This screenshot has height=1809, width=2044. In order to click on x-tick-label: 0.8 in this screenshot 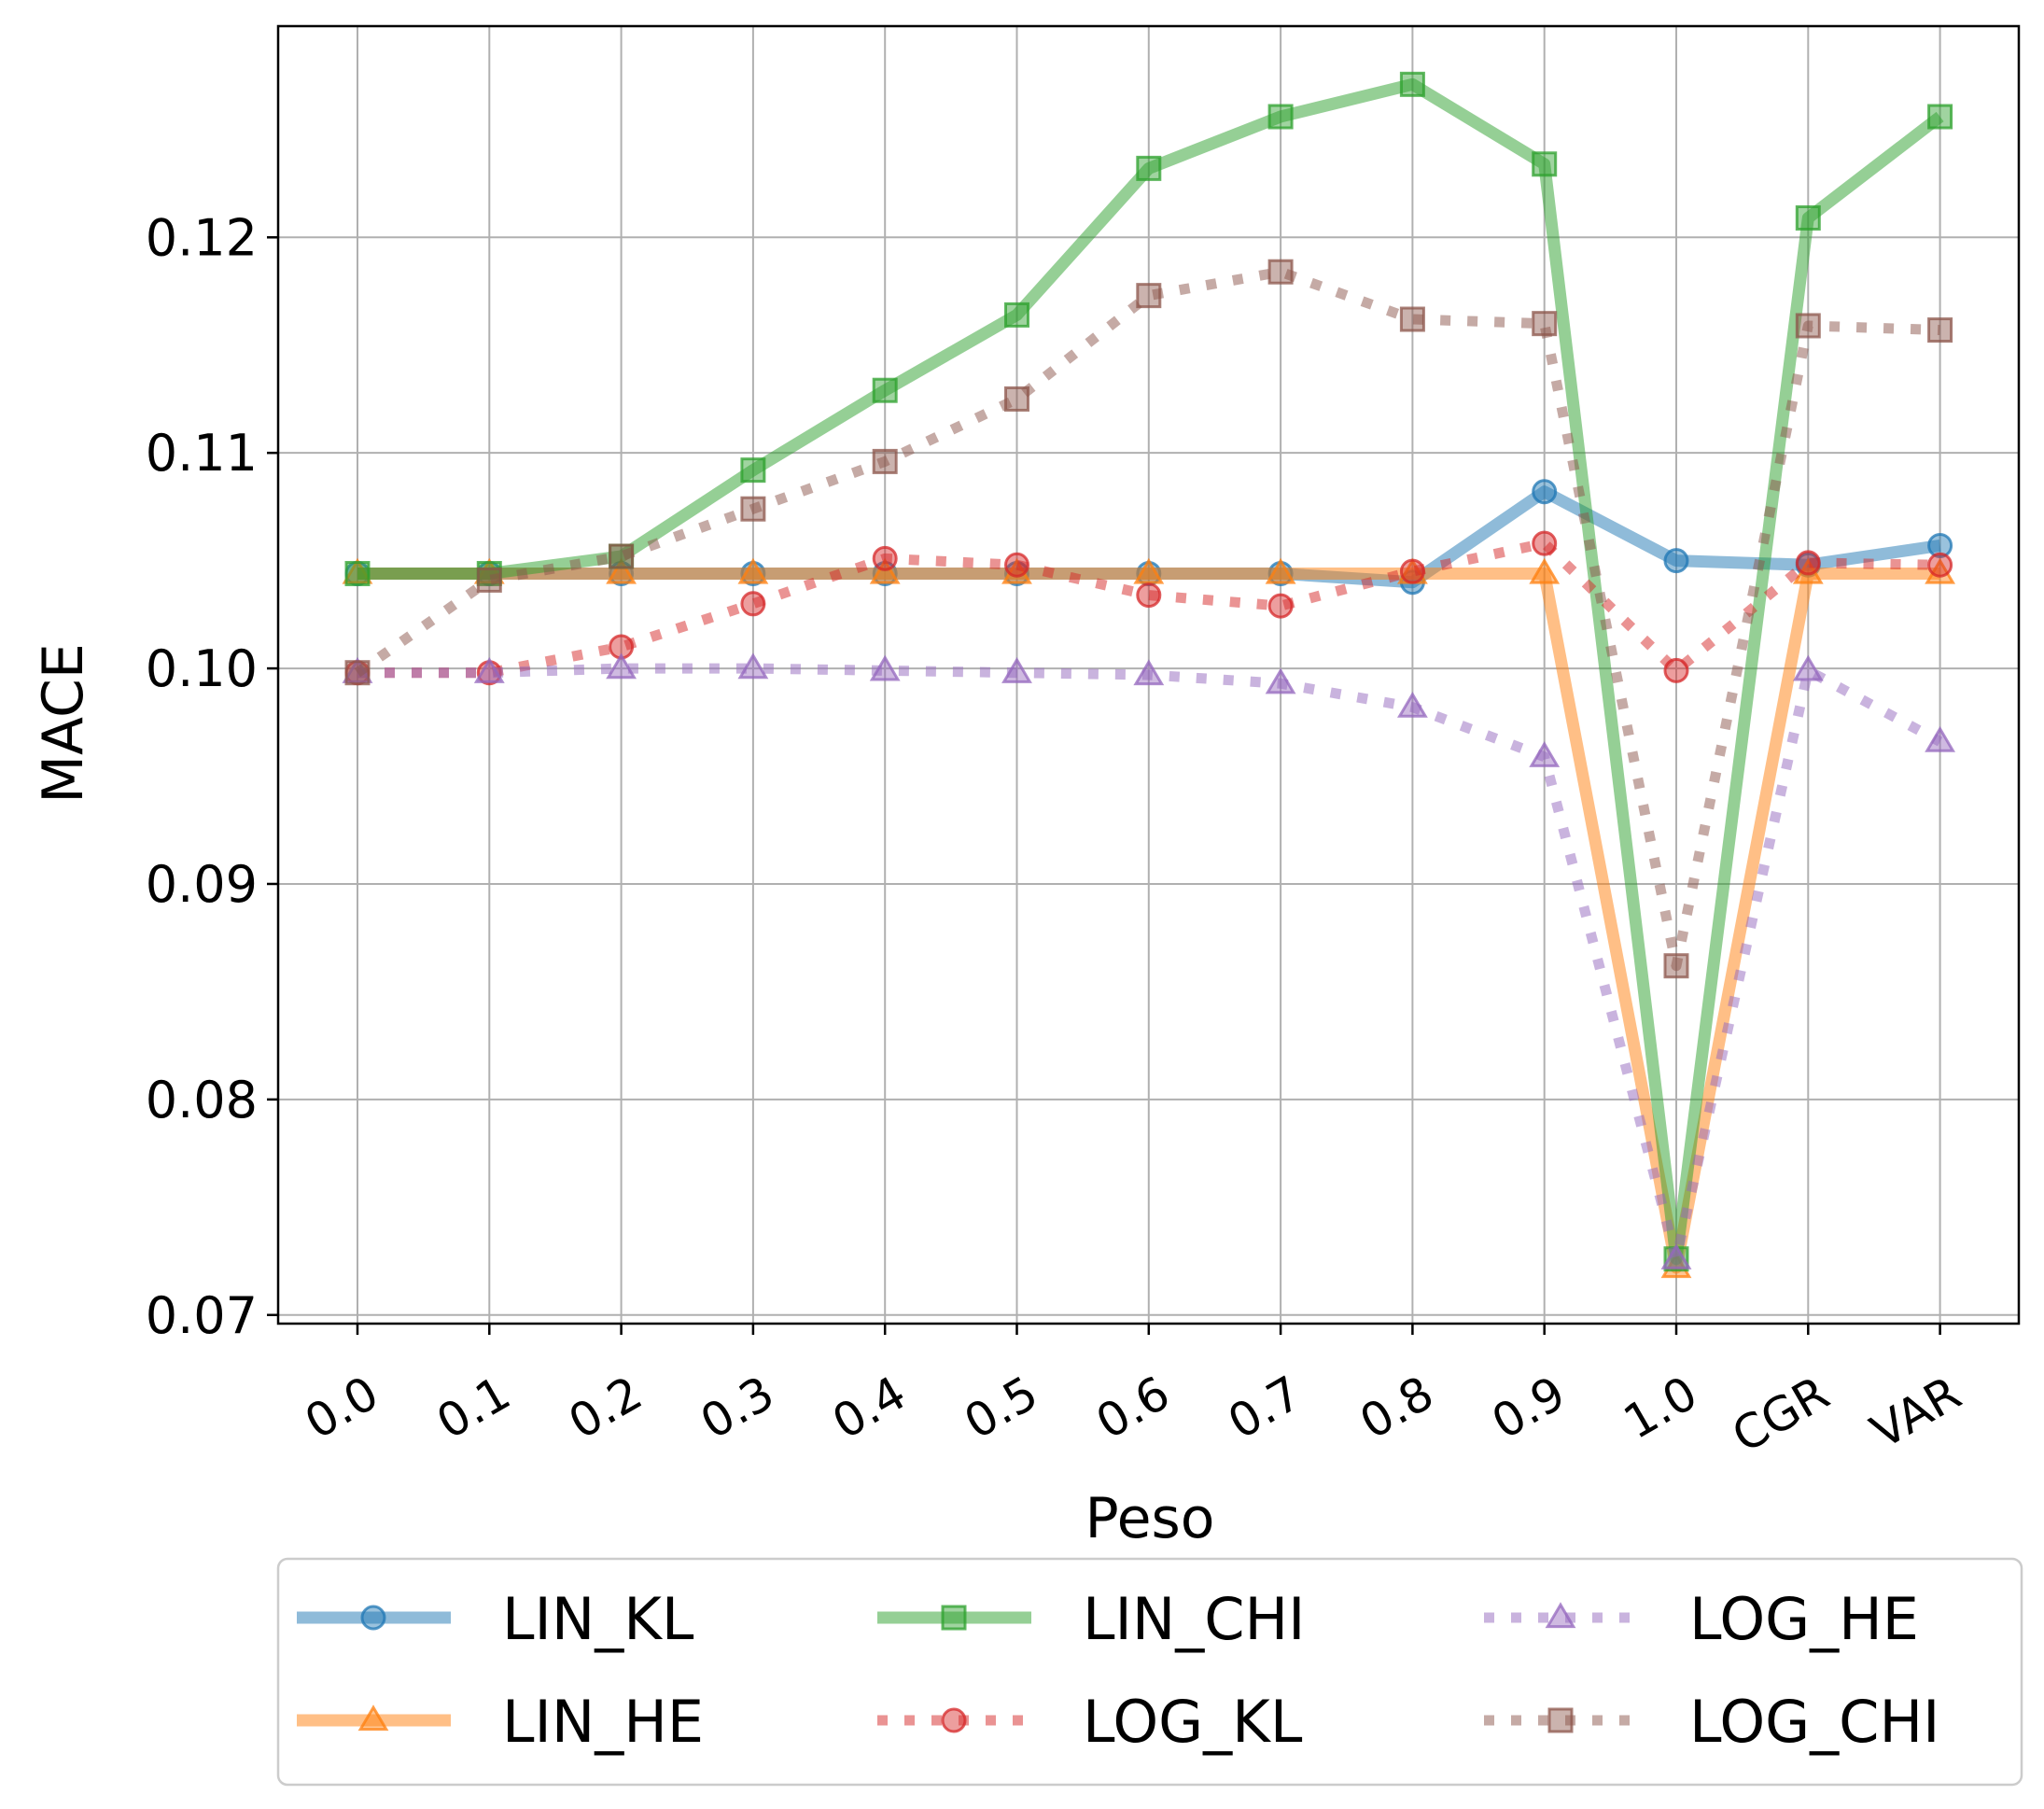, I will do `click(1397, 1408)`.